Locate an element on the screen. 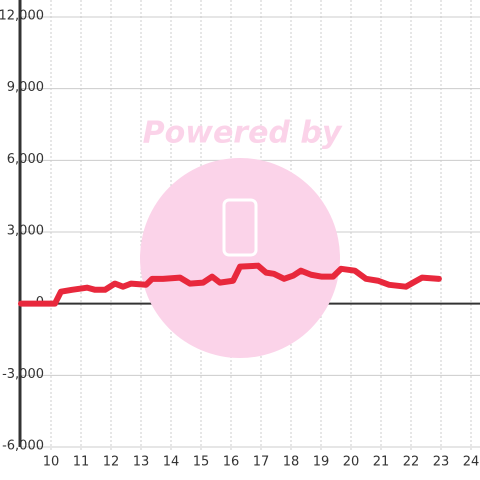 The width and height of the screenshot is (480, 480). x-tick-label: 11 is located at coordinates (81, 462).